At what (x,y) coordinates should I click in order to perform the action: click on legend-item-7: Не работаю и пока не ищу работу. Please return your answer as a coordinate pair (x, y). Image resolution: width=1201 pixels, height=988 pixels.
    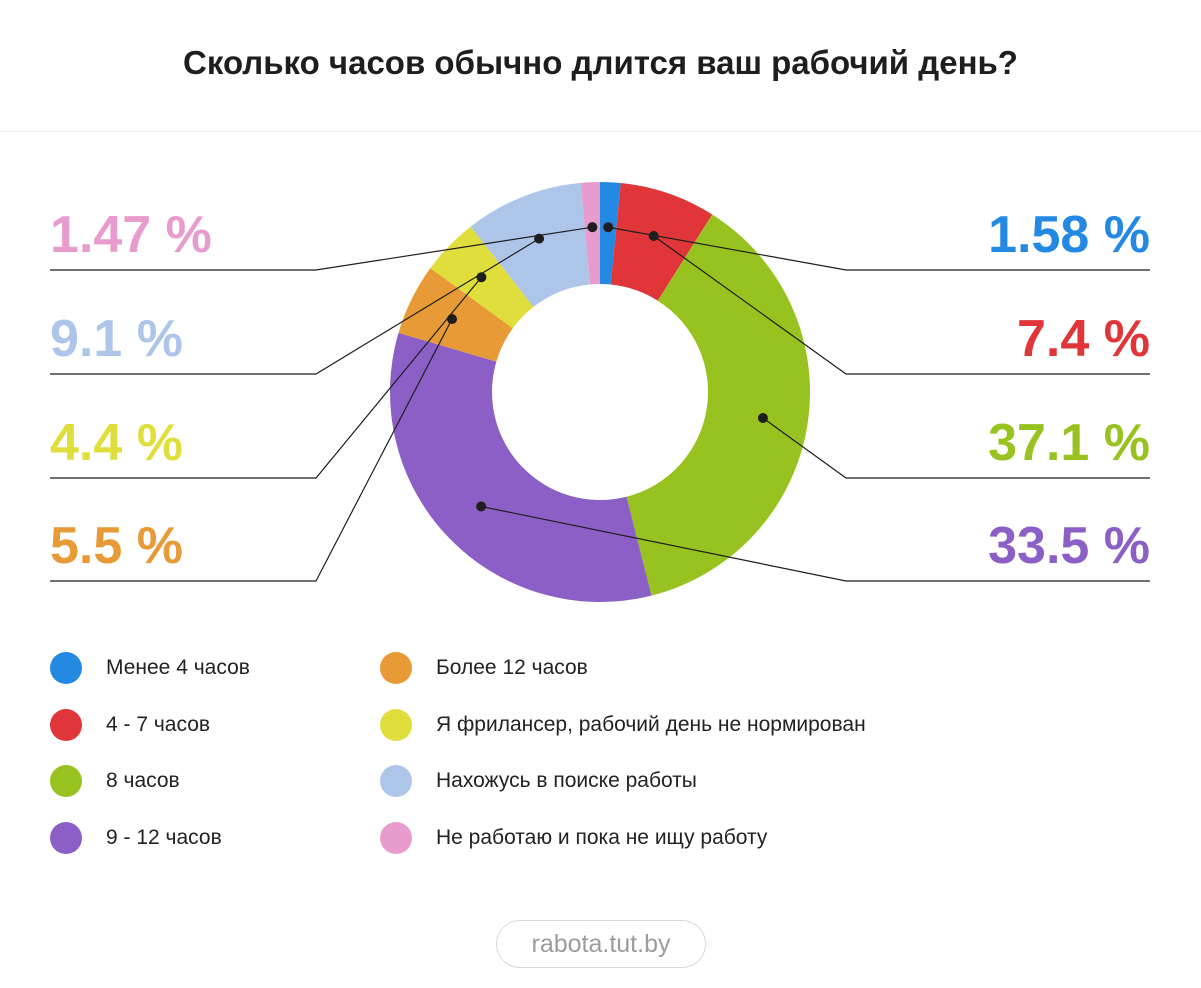
    Looking at the image, I should click on (623, 838).